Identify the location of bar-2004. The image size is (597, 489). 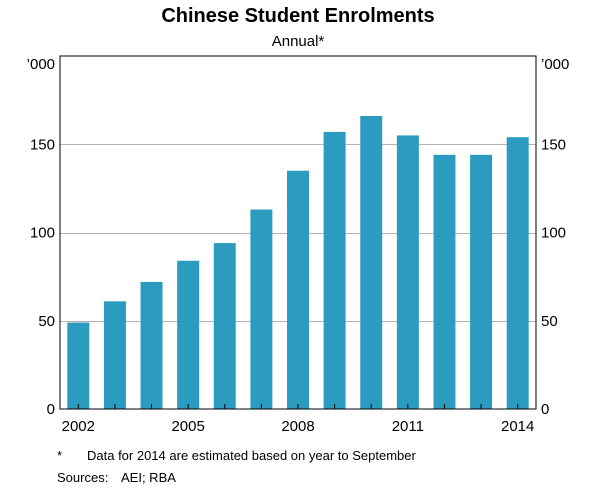
(151, 345).